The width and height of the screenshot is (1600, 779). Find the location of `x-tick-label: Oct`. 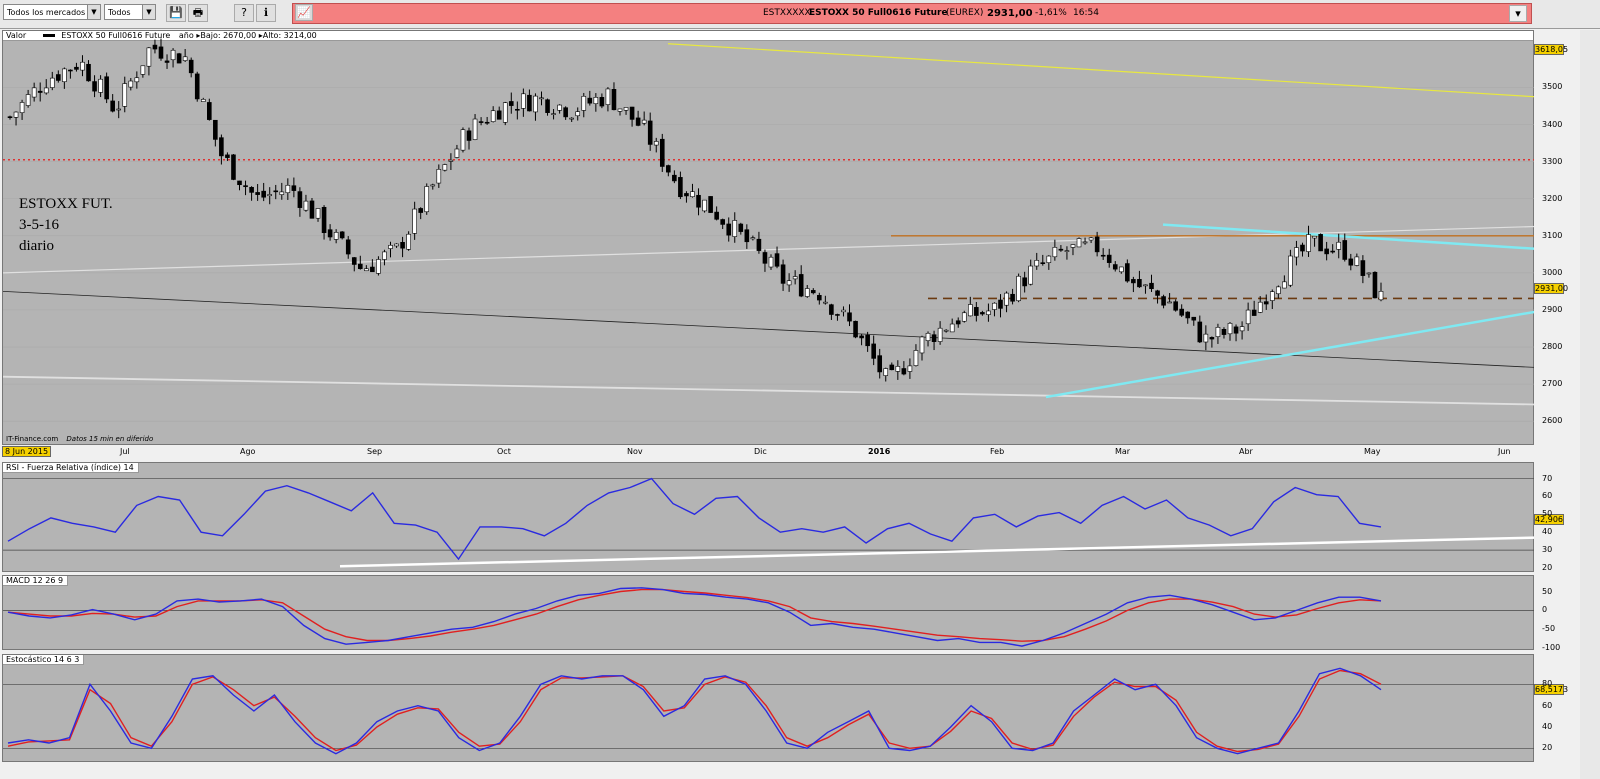

x-tick-label: Oct is located at coordinates (504, 451).